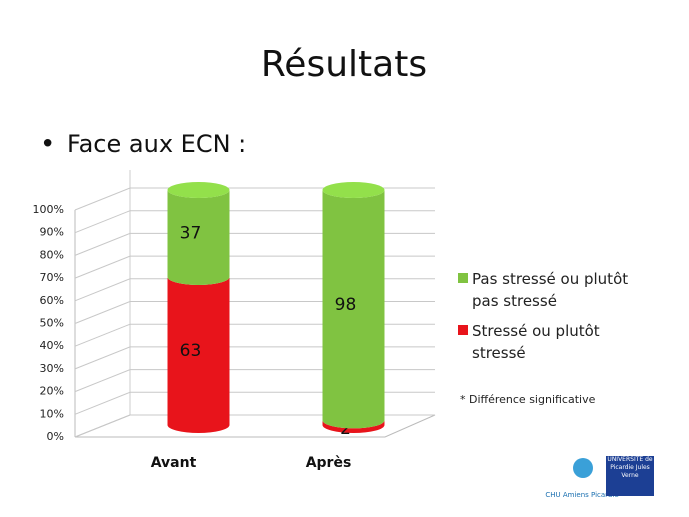 The height and width of the screenshot is (517, 689). Describe the element at coordinates (52, 413) in the screenshot. I see `y-tick-label: 10%` at that location.